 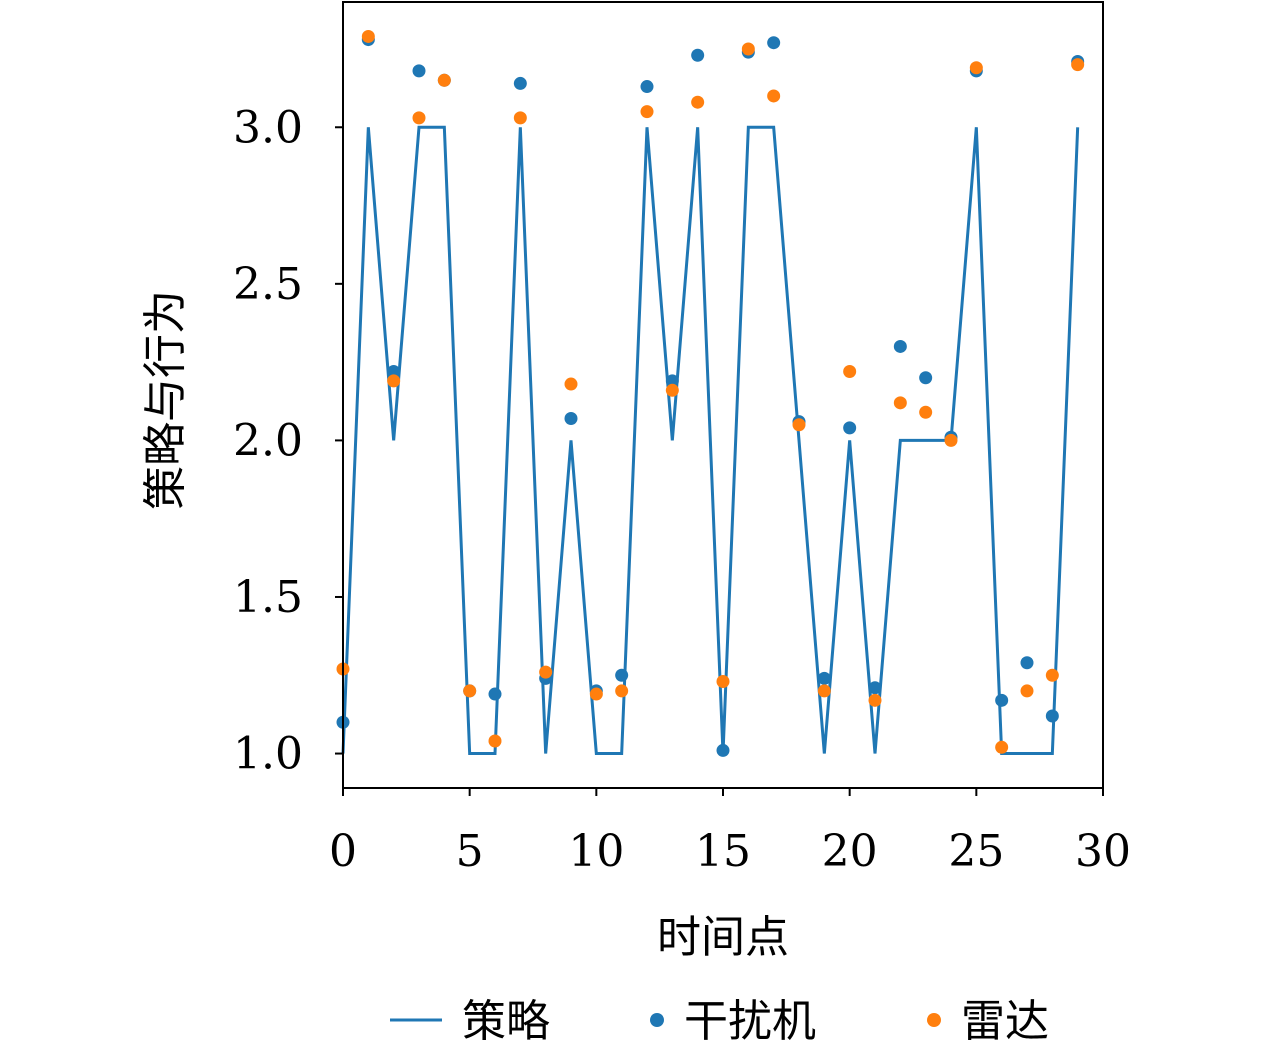 What do you see at coordinates (268, 754) in the screenshot?
I see `y-tick-label: 1.0` at bounding box center [268, 754].